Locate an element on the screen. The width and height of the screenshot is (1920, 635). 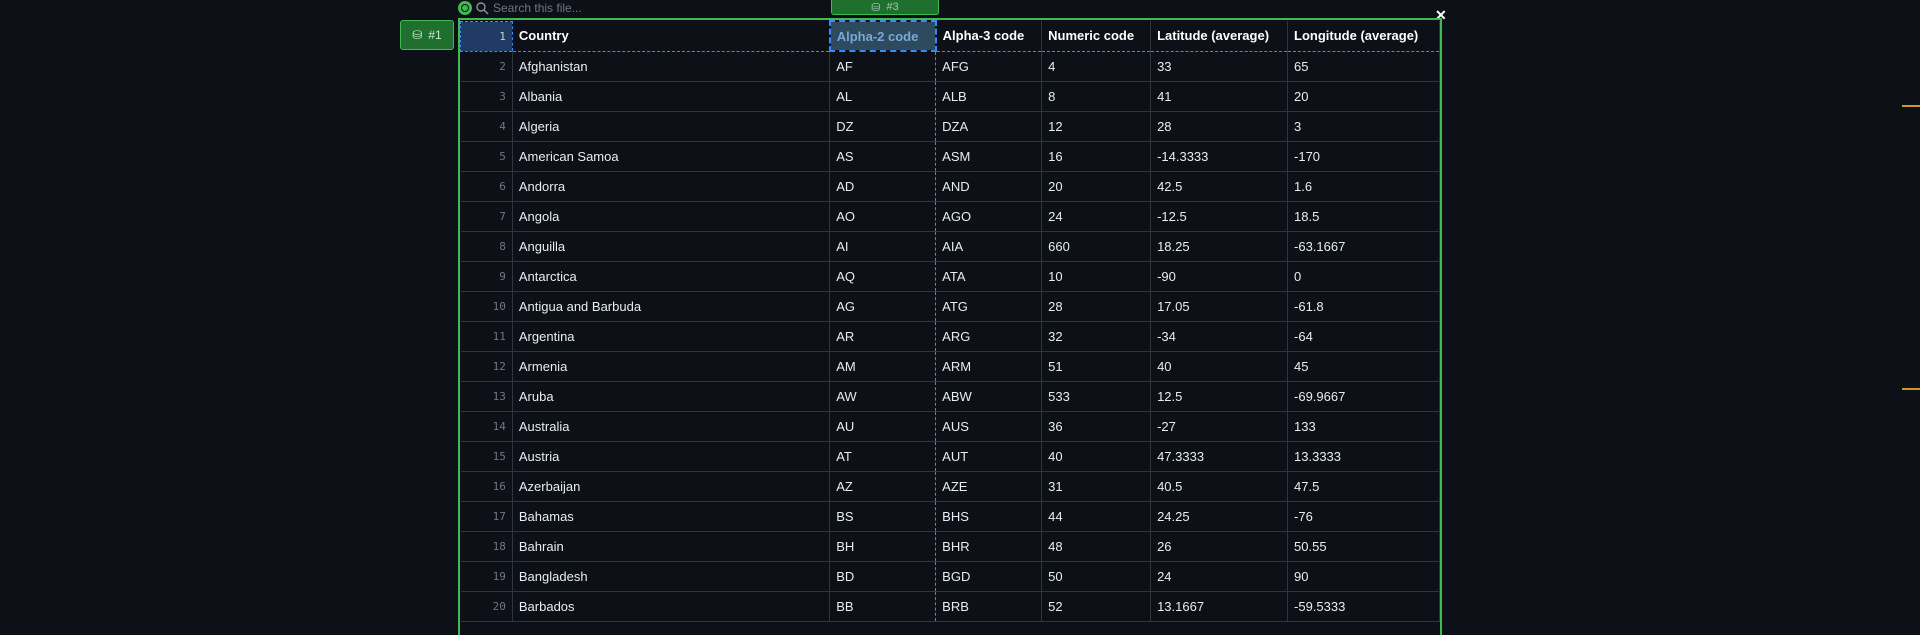
table-cell: BRB is located at coordinates (989, 606).